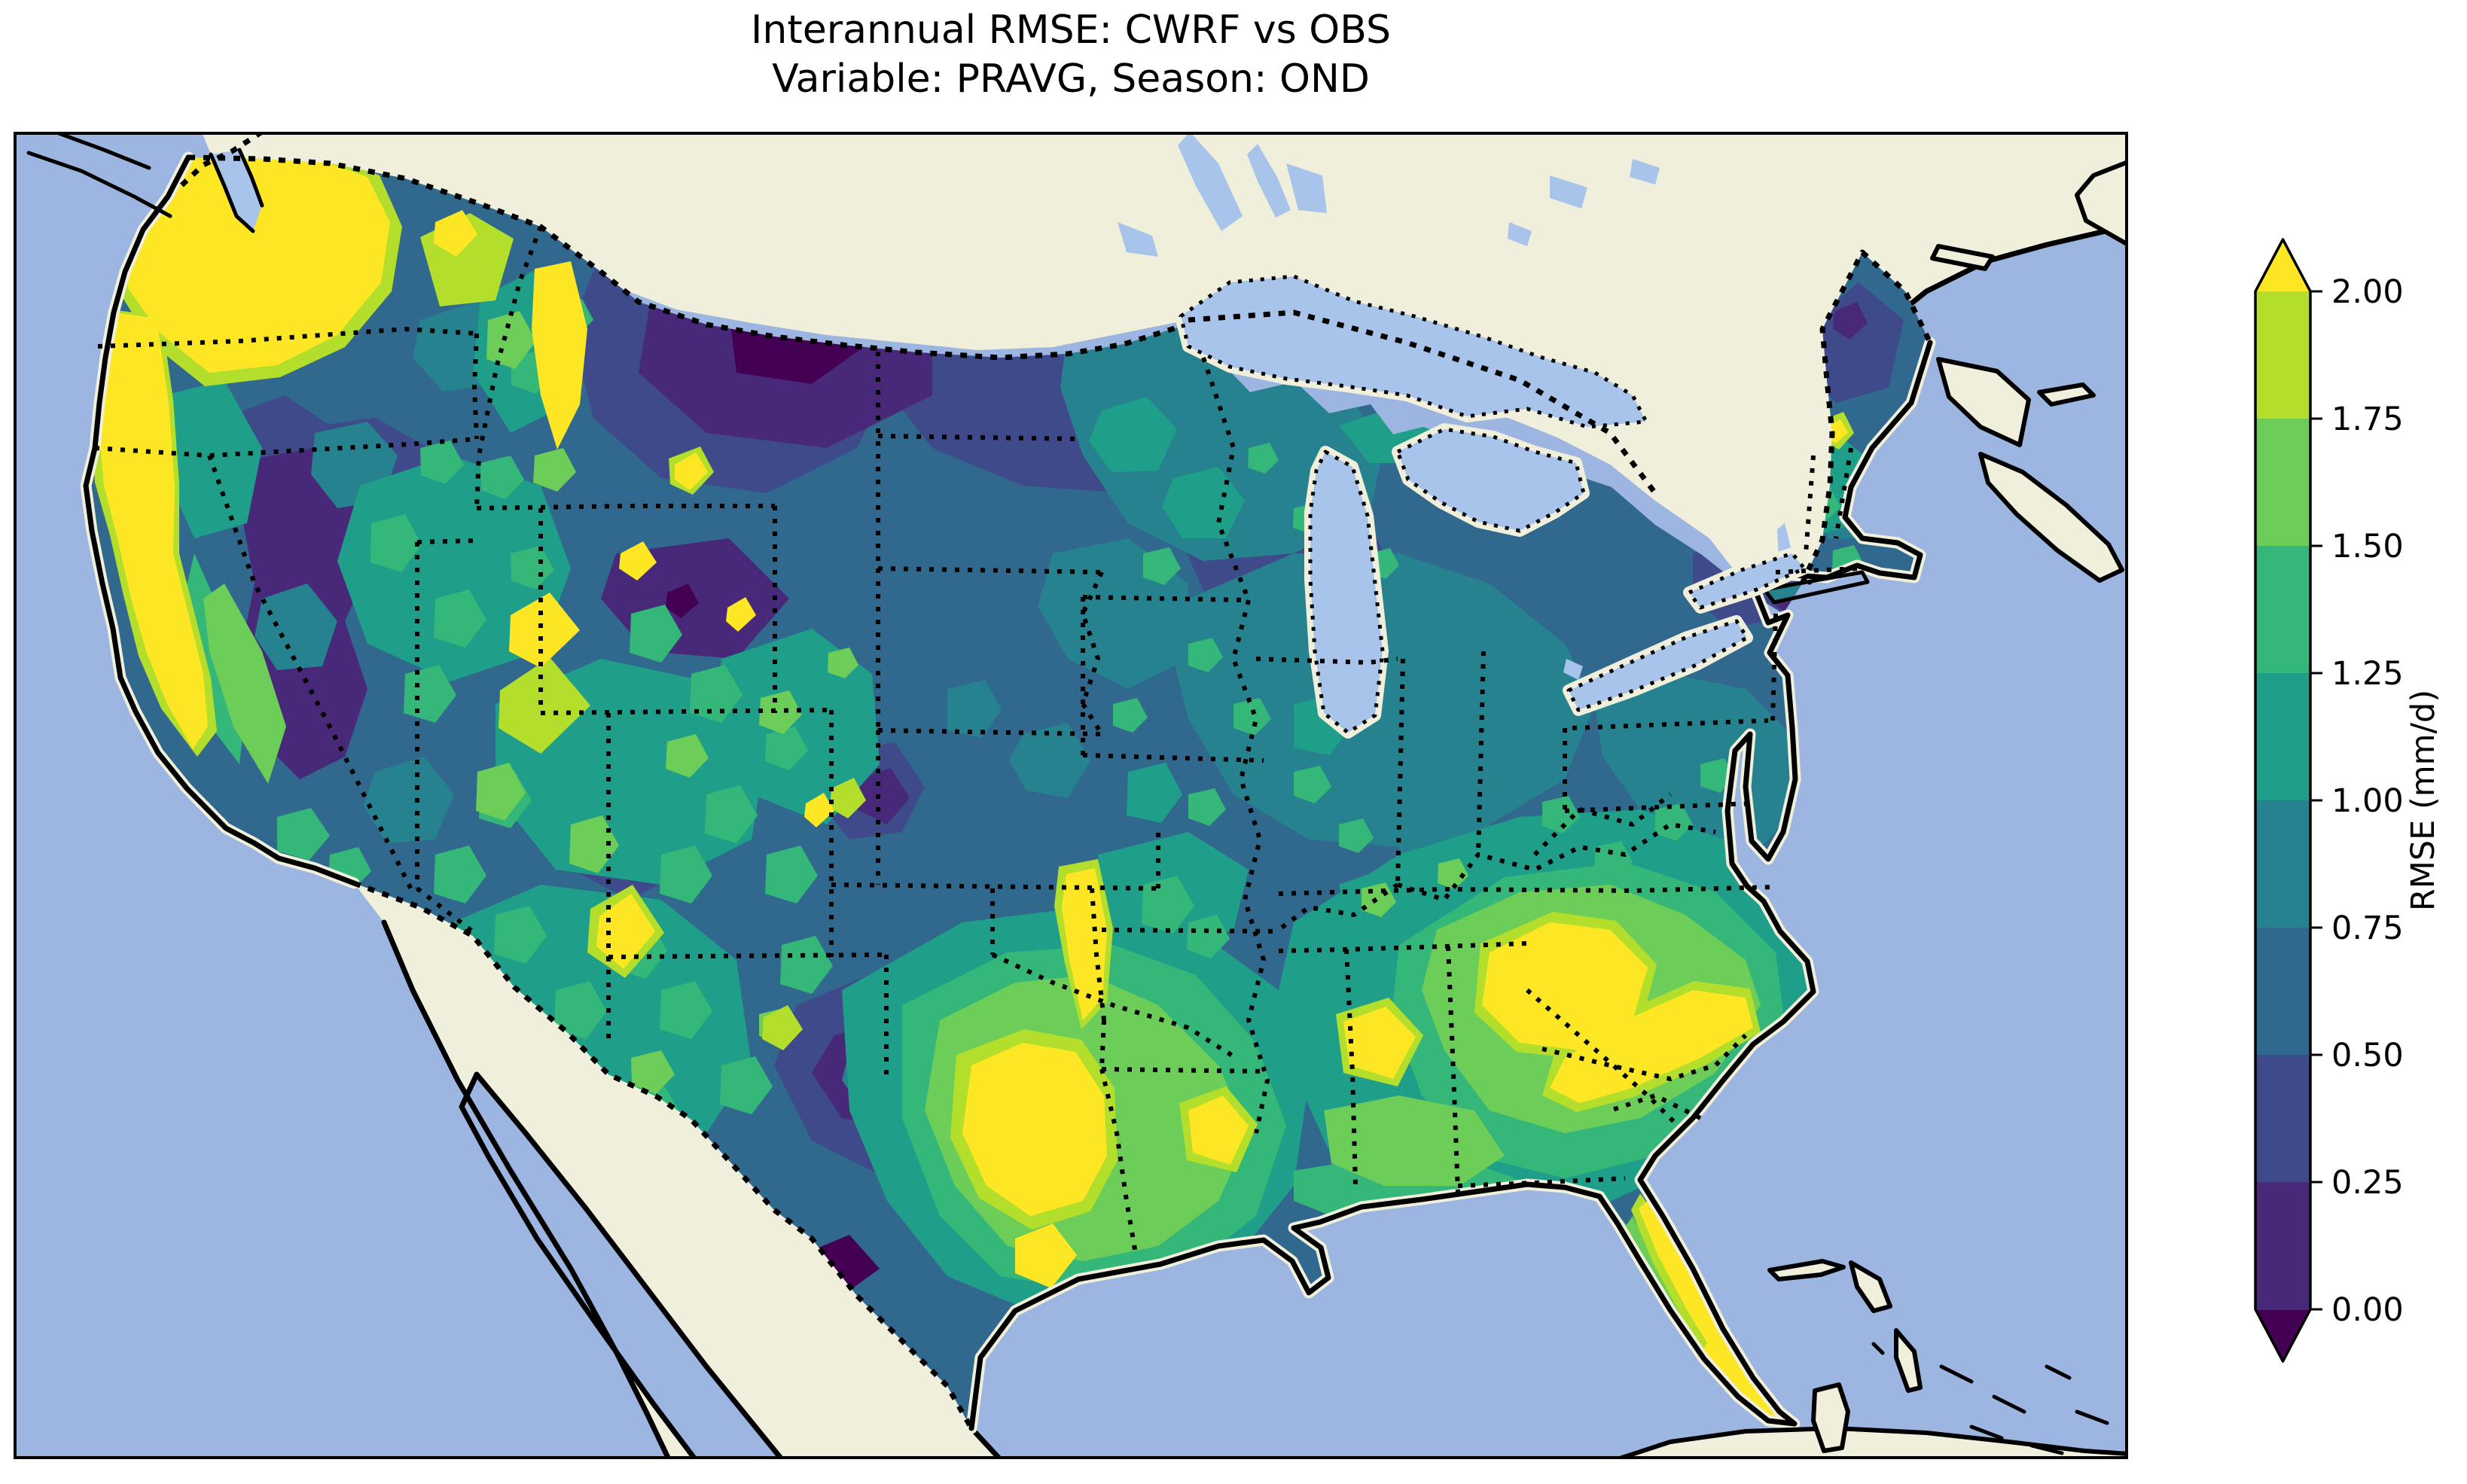 The image size is (2467, 1484). What do you see at coordinates (1746, 580) in the screenshot?
I see `lake-ontario` at bounding box center [1746, 580].